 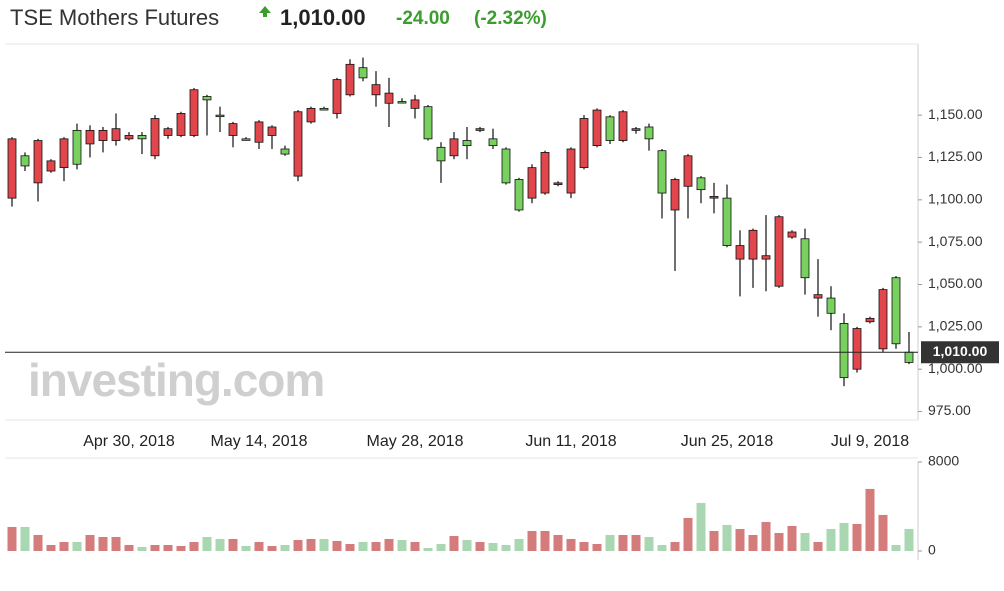 I want to click on y-tick-label: 1,075.00, so click(x=955, y=241).